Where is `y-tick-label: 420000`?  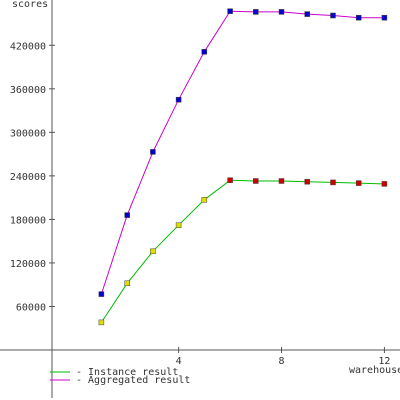
y-tick-label: 420000 is located at coordinates (28, 46).